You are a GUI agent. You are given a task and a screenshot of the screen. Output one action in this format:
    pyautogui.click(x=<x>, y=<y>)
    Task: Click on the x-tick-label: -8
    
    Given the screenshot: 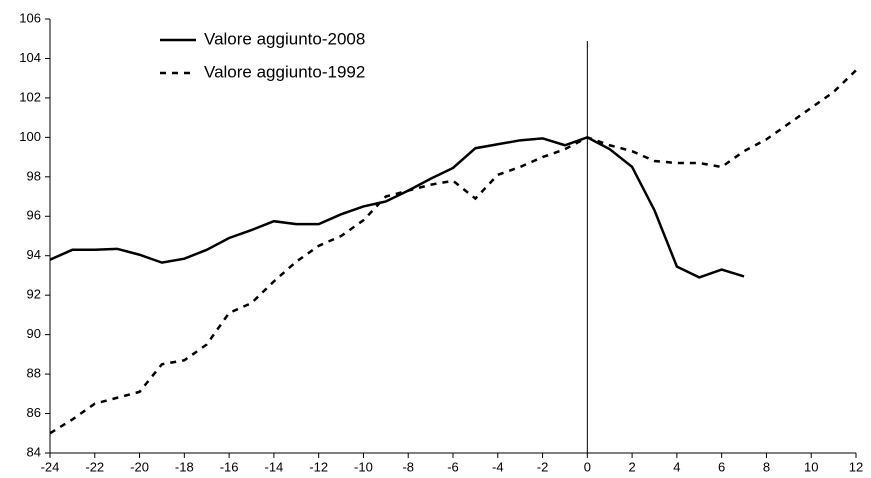 What is the action you would take?
    pyautogui.click(x=408, y=466)
    